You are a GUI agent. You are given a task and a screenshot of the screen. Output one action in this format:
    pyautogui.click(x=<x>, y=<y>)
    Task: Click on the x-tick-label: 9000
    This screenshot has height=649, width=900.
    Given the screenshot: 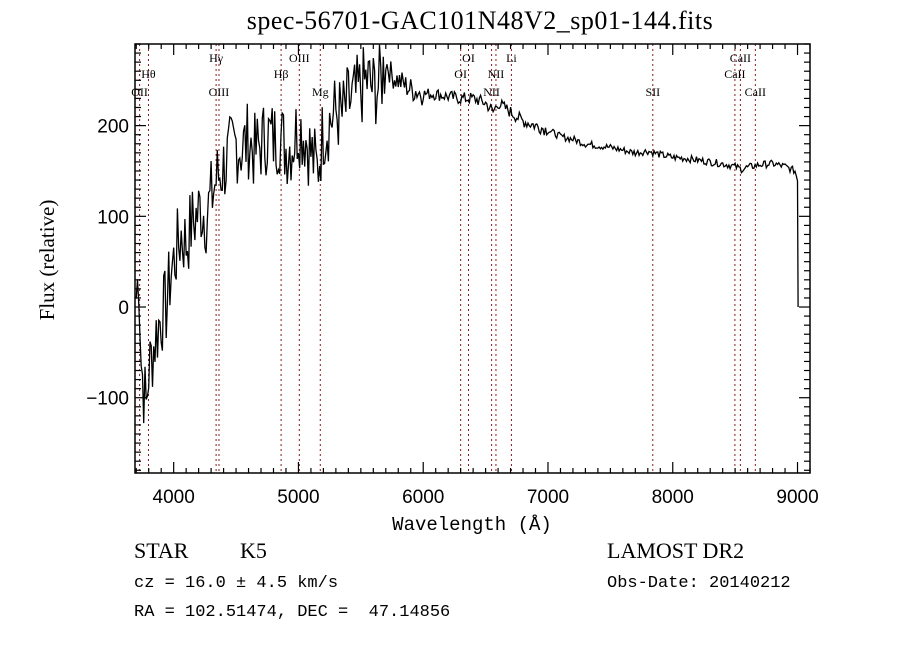 What is the action you would take?
    pyautogui.click(x=797, y=497)
    